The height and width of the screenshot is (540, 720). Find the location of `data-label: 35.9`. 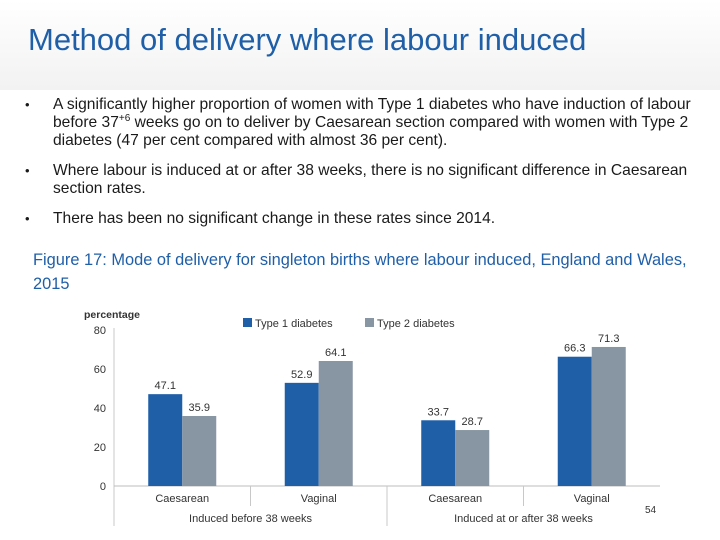

data-label: 35.9 is located at coordinates (199, 408).